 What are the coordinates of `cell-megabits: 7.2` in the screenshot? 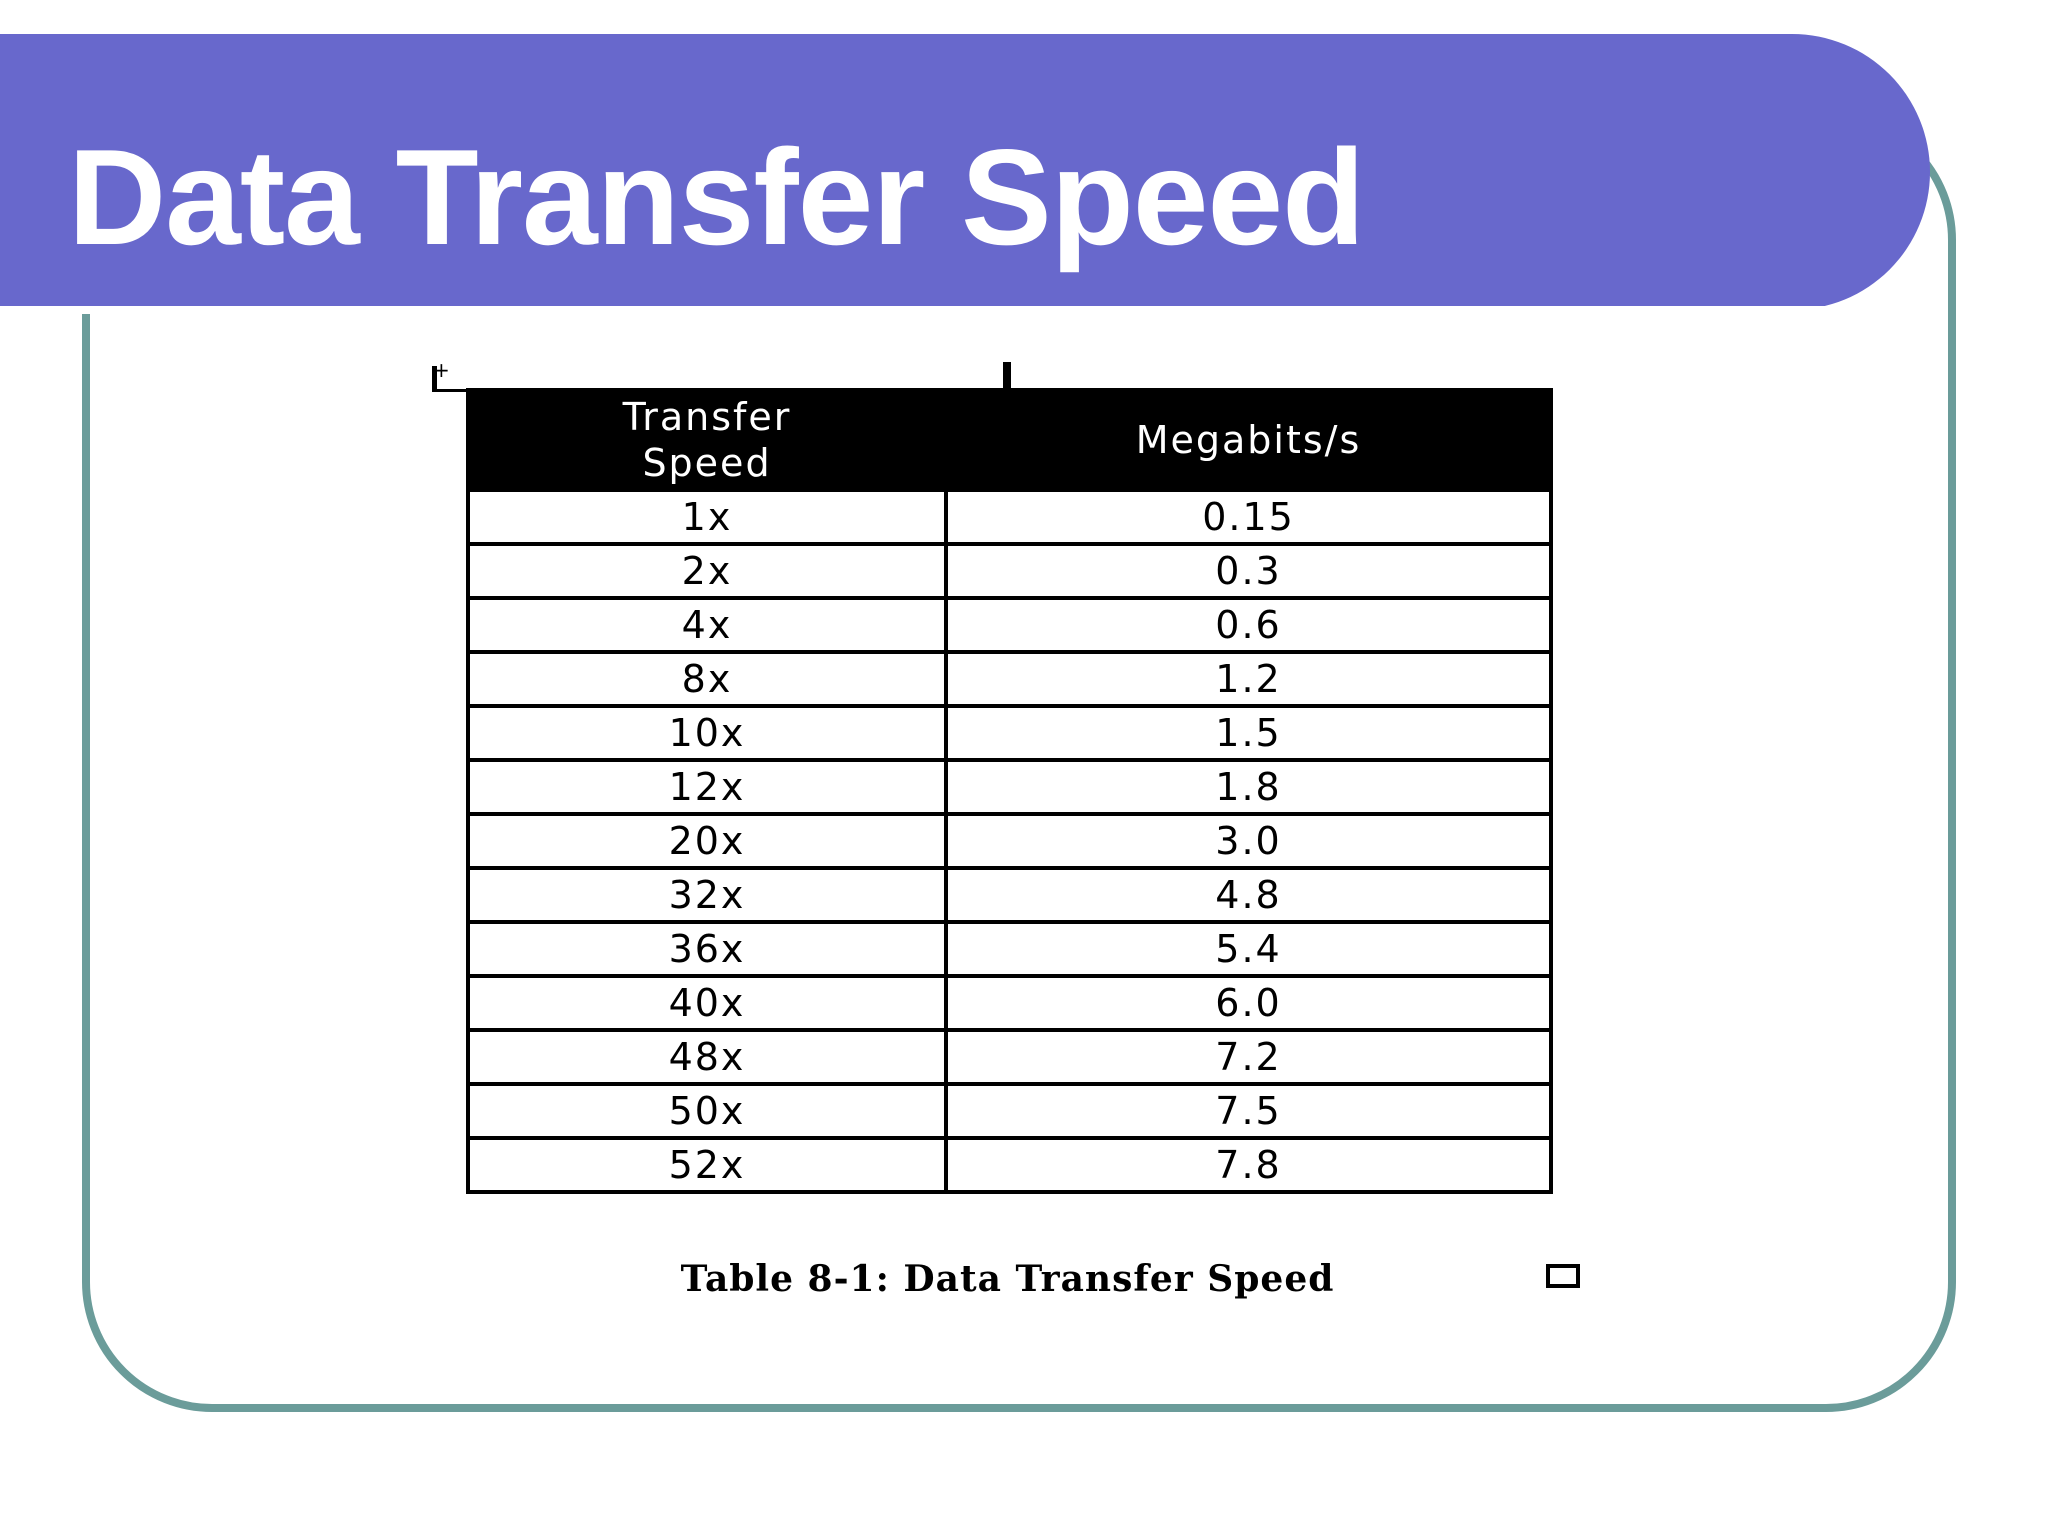 It's located at (1248, 1057).